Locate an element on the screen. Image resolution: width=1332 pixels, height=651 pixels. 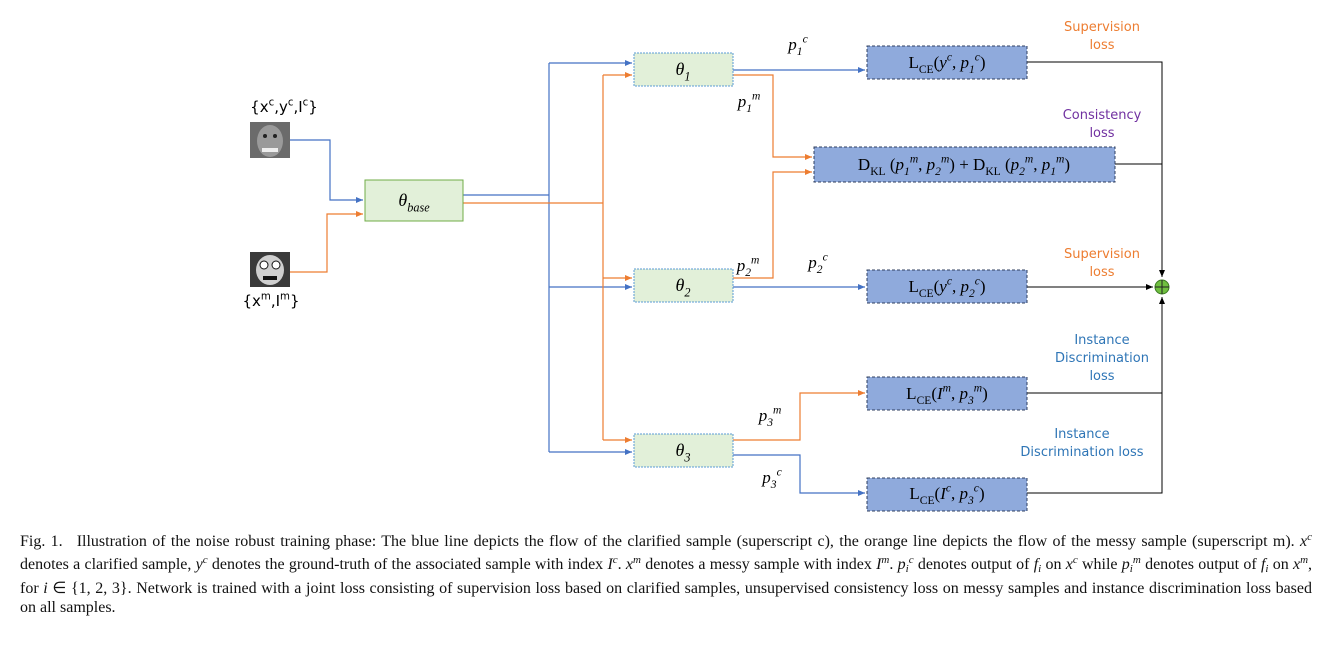
label-part: ) + D is located at coordinates (967, 164).